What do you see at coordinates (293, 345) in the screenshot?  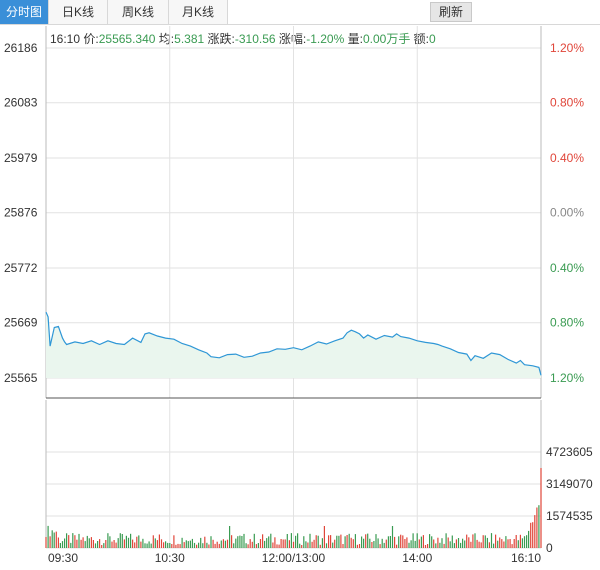 I see `price-area-fill` at bounding box center [293, 345].